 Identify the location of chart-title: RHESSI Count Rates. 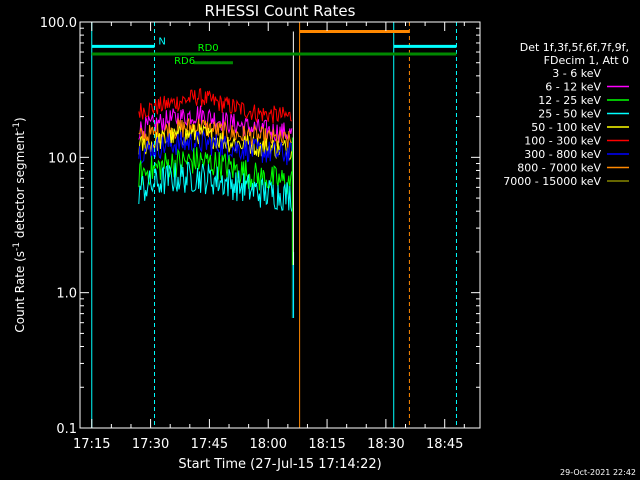
(280, 11).